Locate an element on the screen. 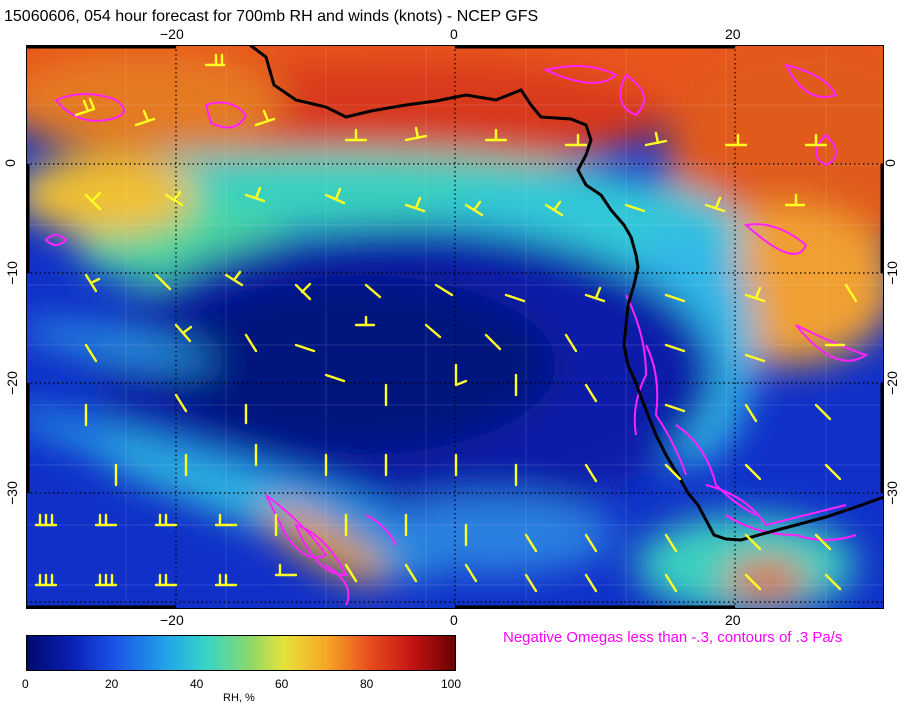 The height and width of the screenshot is (714, 906). left-tick-neg30: −30 is located at coordinates (11, 493).